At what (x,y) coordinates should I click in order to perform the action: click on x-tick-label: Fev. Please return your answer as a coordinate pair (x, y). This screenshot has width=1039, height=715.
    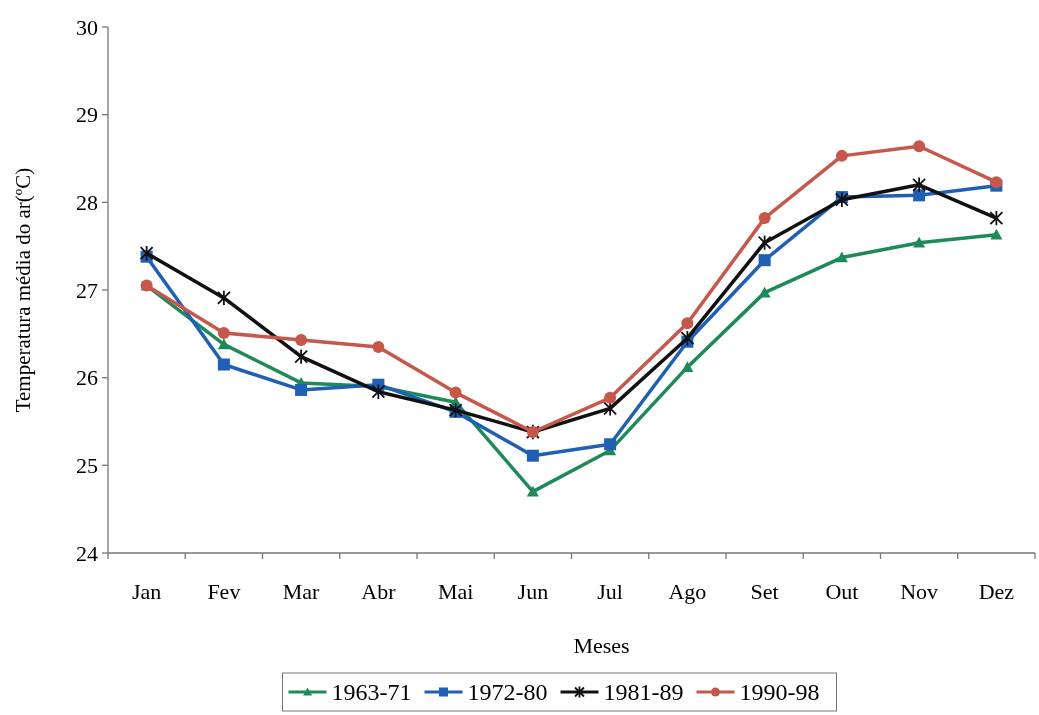
    Looking at the image, I should click on (224, 591).